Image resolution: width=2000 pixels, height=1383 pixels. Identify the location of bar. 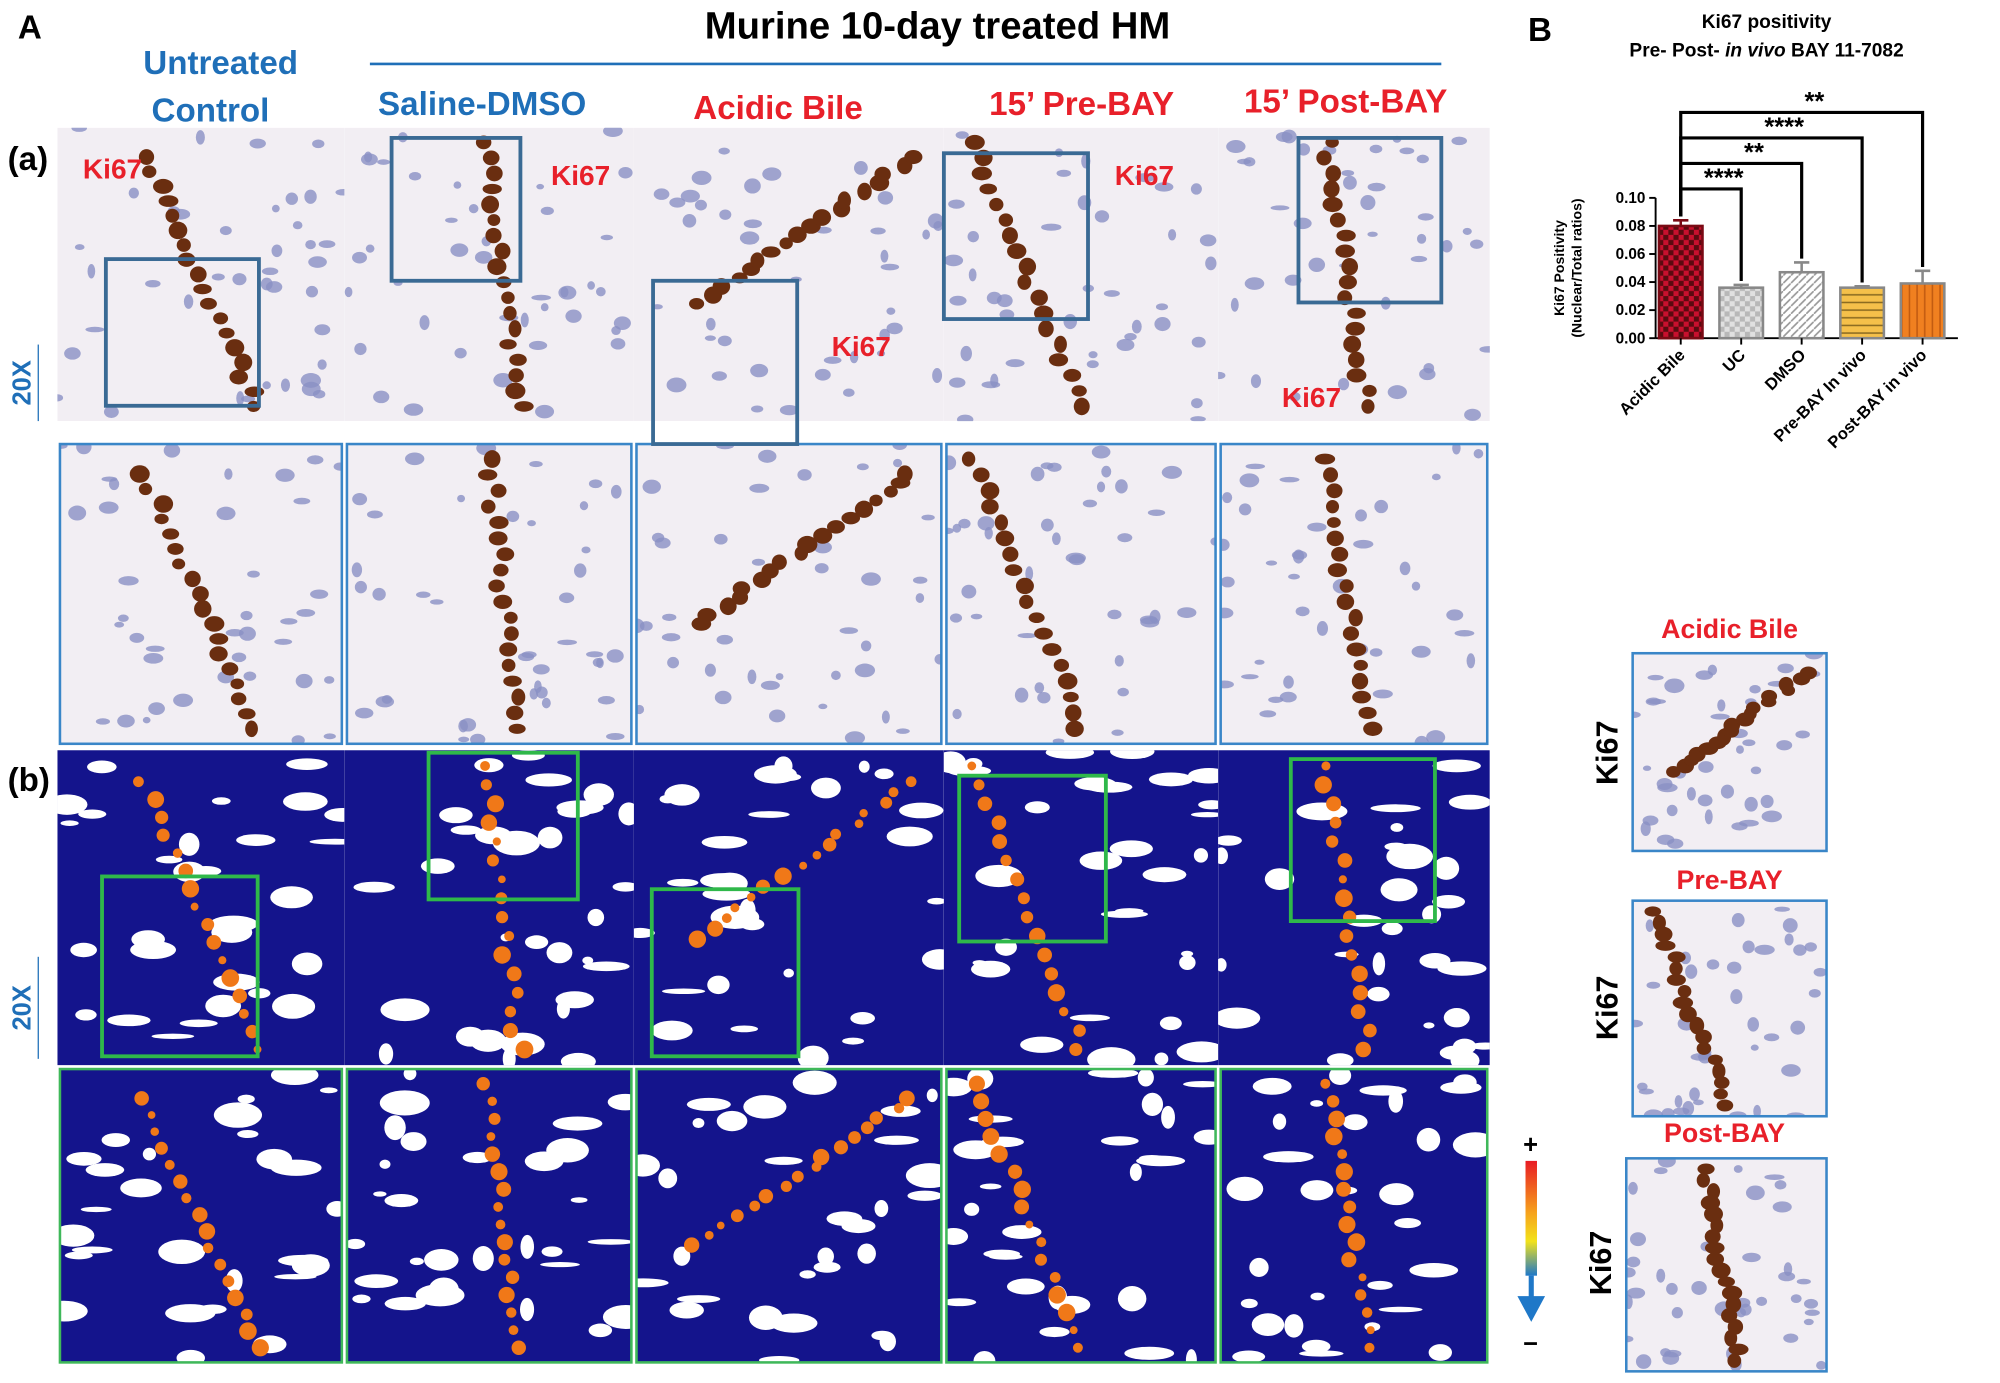
(1801, 305).